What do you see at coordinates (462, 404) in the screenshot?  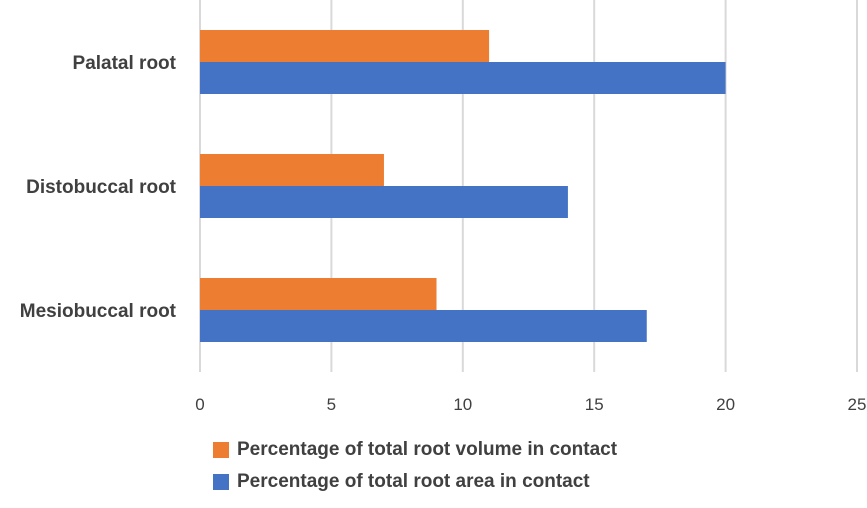 I see `x-tick-label: 10` at bounding box center [462, 404].